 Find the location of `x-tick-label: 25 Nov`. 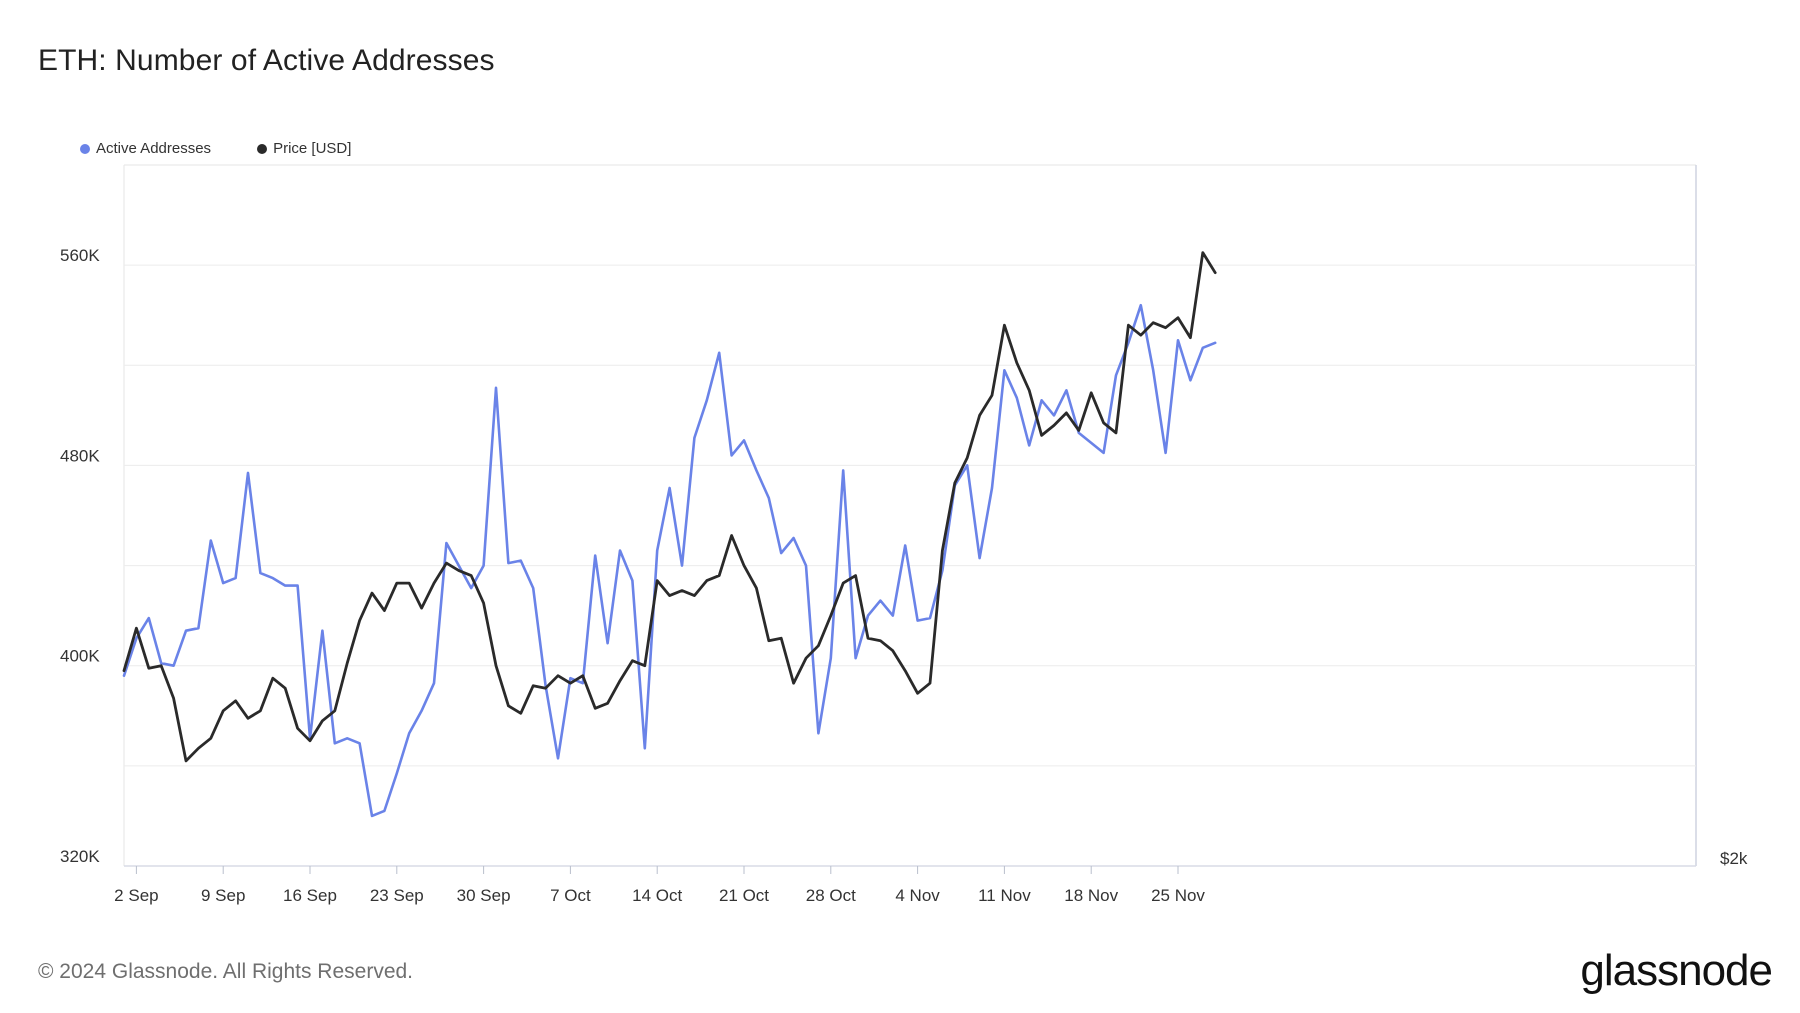

x-tick-label: 25 Nov is located at coordinates (1178, 895).